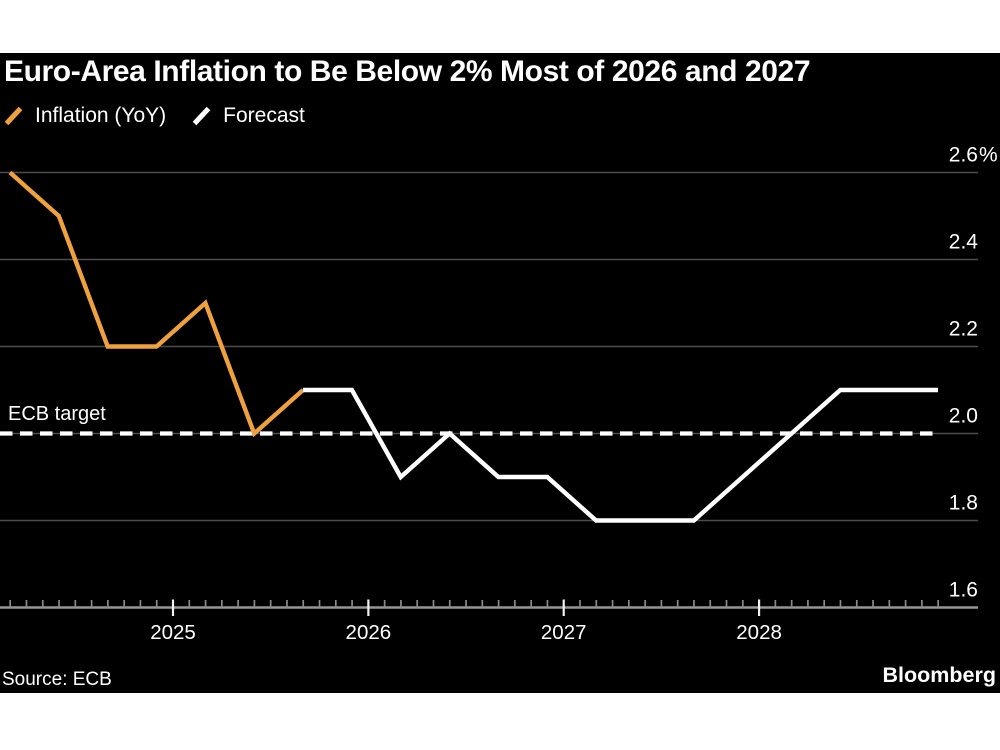 Image resolution: width=1000 pixels, height=750 pixels. Describe the element at coordinates (13, 116) in the screenshot. I see `inflation-slash-icon` at that location.